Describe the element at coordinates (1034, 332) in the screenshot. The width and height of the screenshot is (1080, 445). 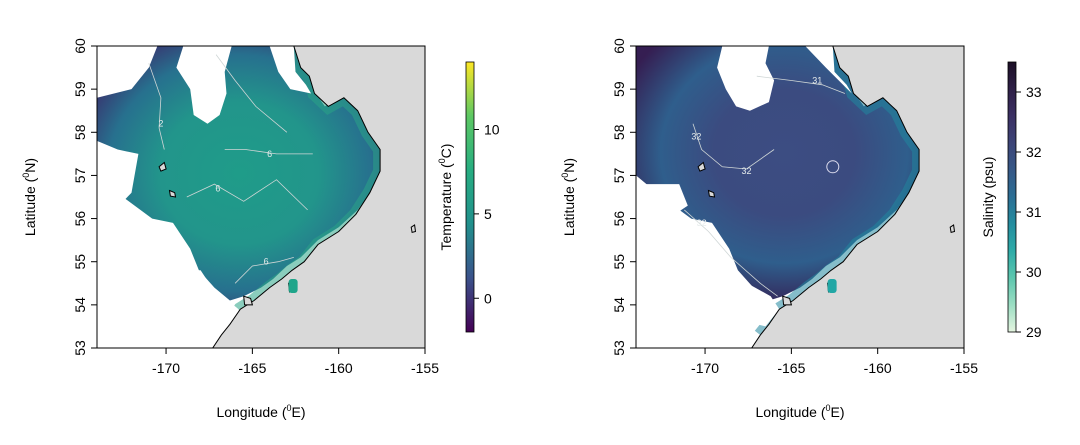
I see `colorbar-tick-label: 29` at that location.